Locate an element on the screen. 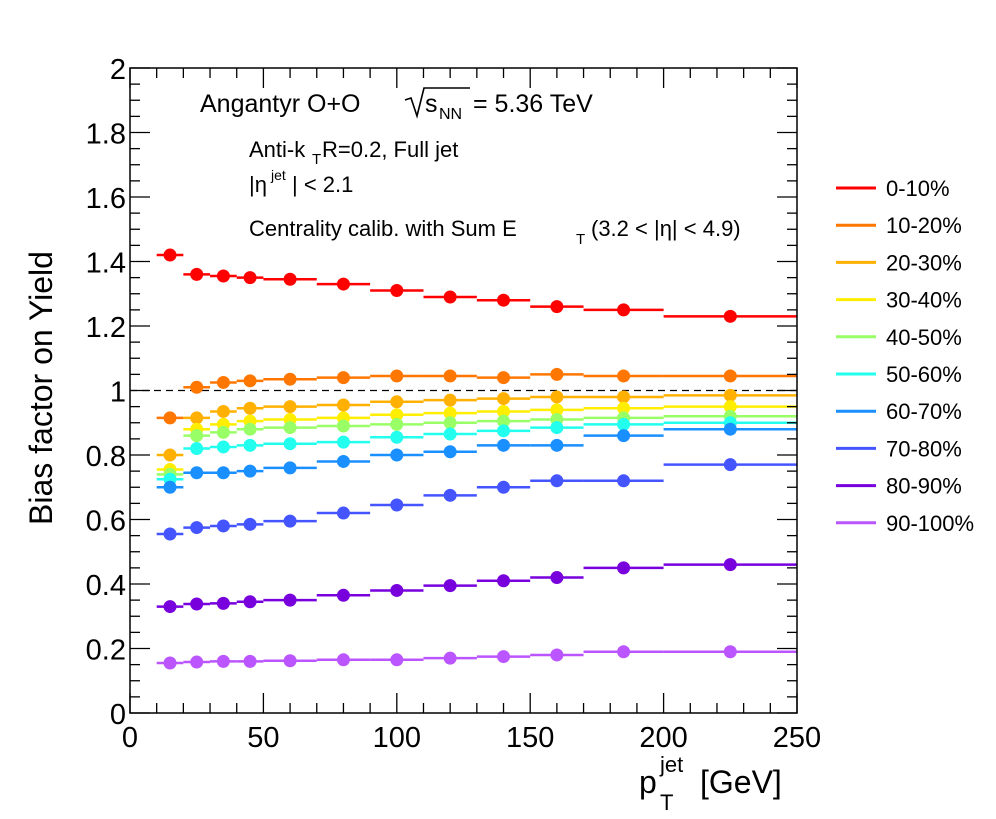  legend-entry-10-20%: 10-20% is located at coordinates (899, 225).